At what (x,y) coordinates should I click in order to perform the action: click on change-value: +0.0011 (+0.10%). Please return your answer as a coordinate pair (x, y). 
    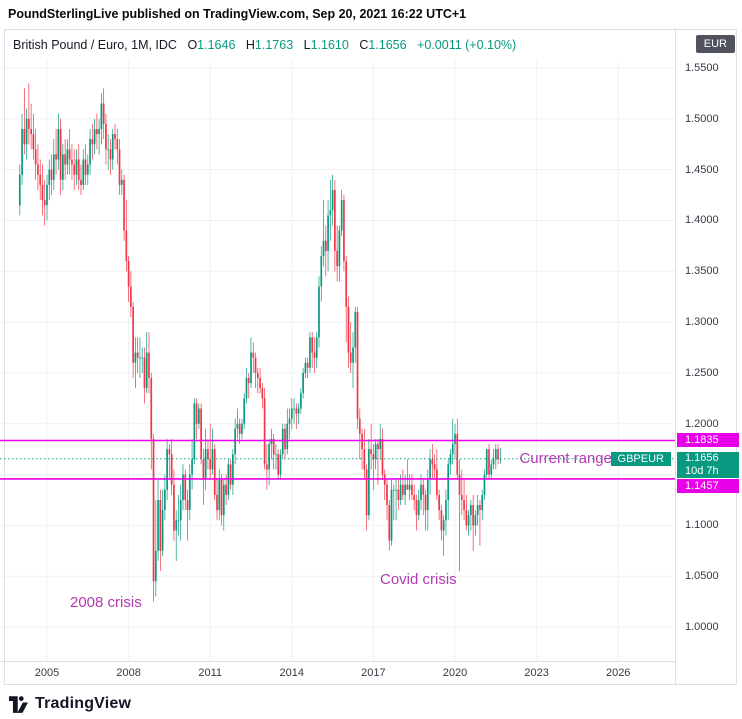
    Looking at the image, I should click on (467, 45).